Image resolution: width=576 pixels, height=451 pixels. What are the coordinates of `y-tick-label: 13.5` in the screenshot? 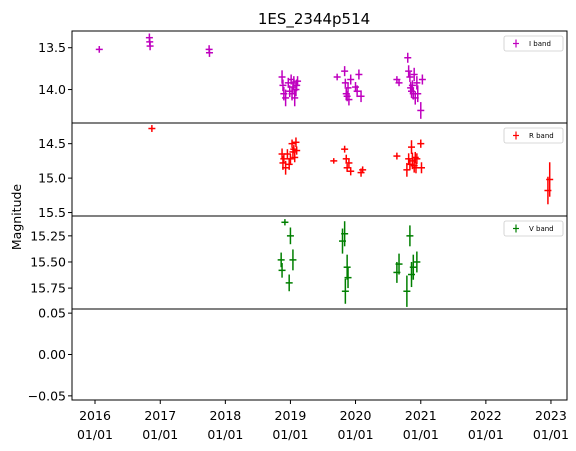 It's located at (52, 47).